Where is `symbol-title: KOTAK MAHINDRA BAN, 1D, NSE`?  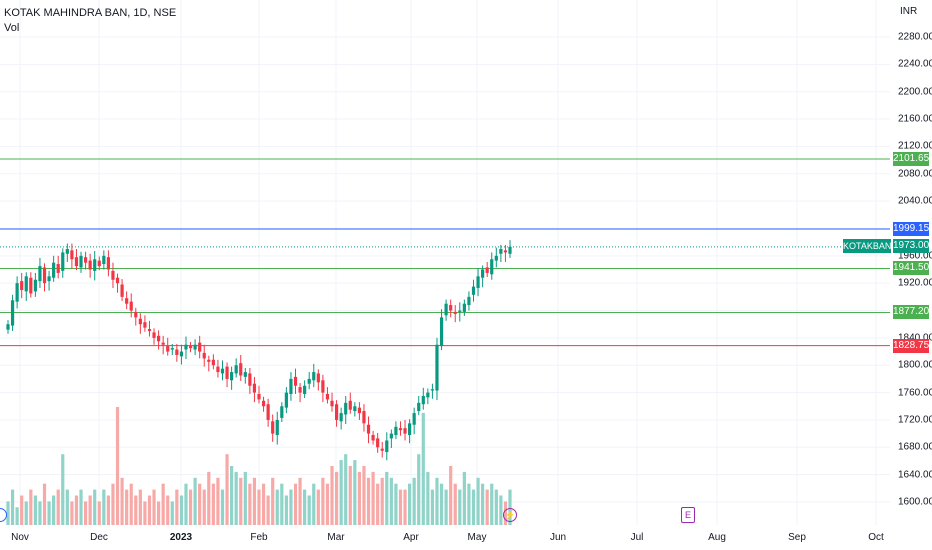 symbol-title: KOTAK MAHINDRA BAN, 1D, NSE is located at coordinates (90, 13).